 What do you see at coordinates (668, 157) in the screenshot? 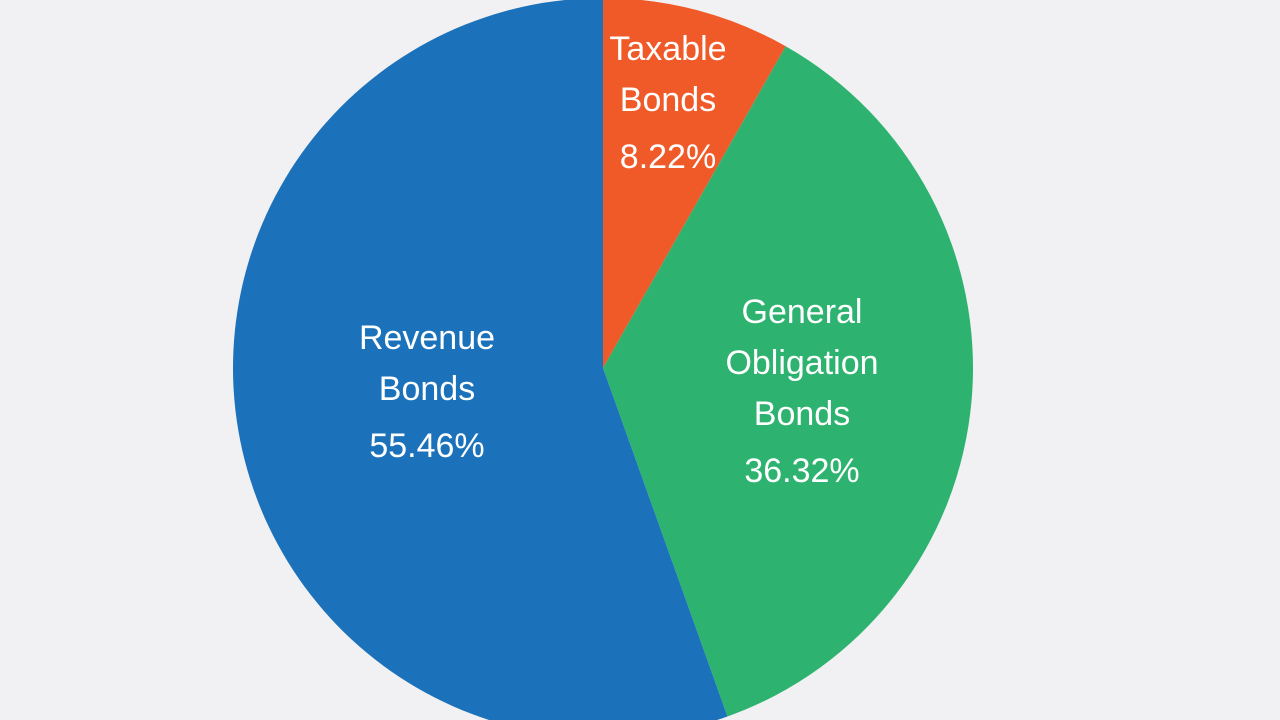
I see `slice-value-label: 8.22%` at bounding box center [668, 157].